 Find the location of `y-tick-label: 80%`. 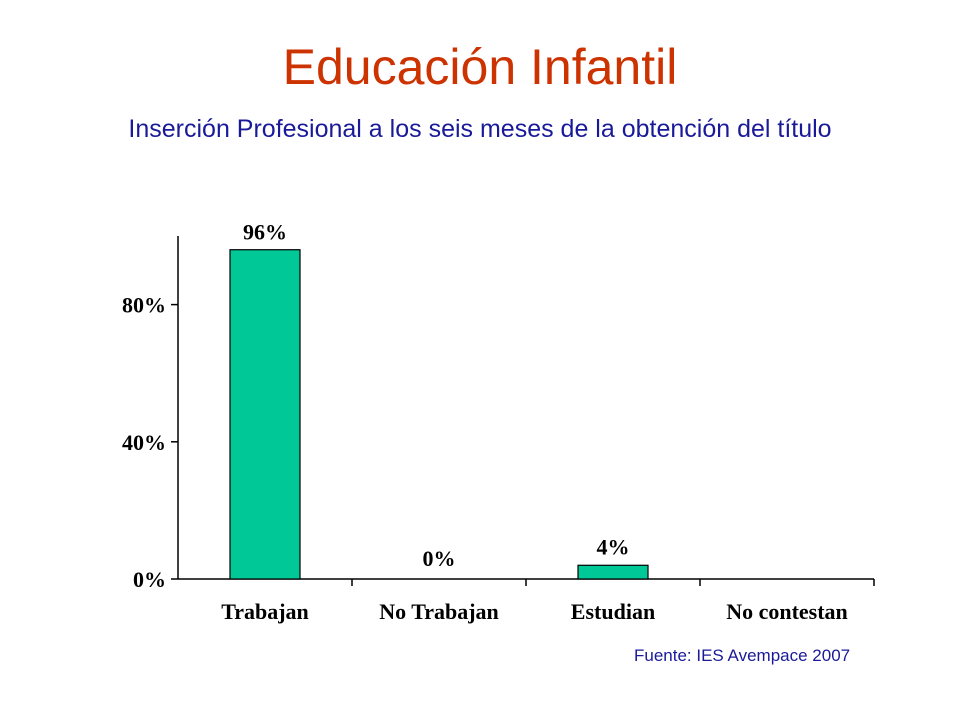

y-tick-label: 80% is located at coordinates (144, 305).